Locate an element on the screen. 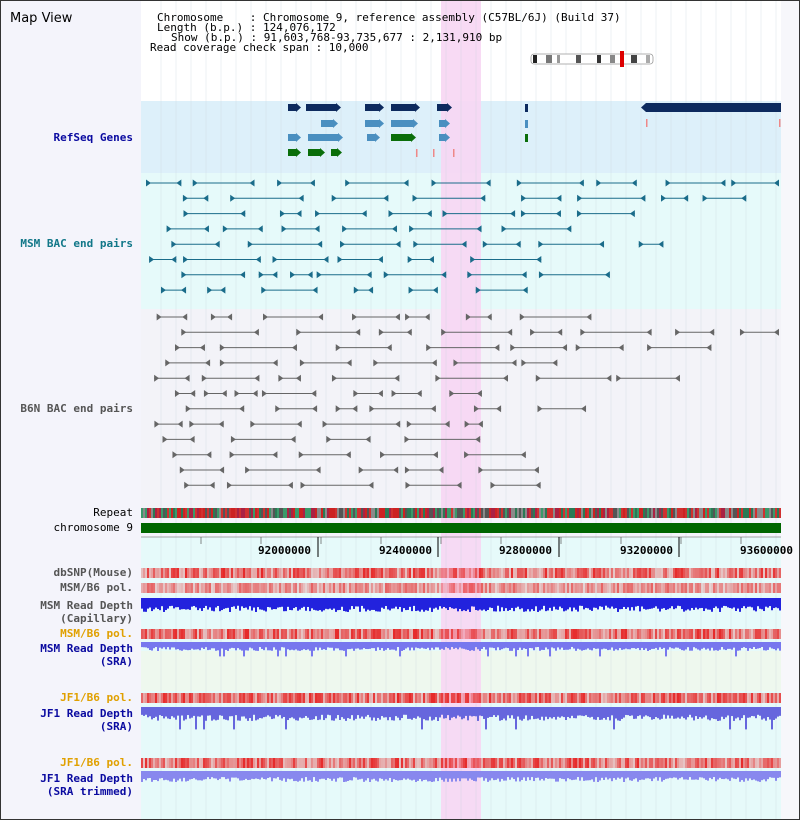 This screenshot has width=800, height=820. track-label-dbsnp: dbSNP(Mouse) is located at coordinates (93, 572).